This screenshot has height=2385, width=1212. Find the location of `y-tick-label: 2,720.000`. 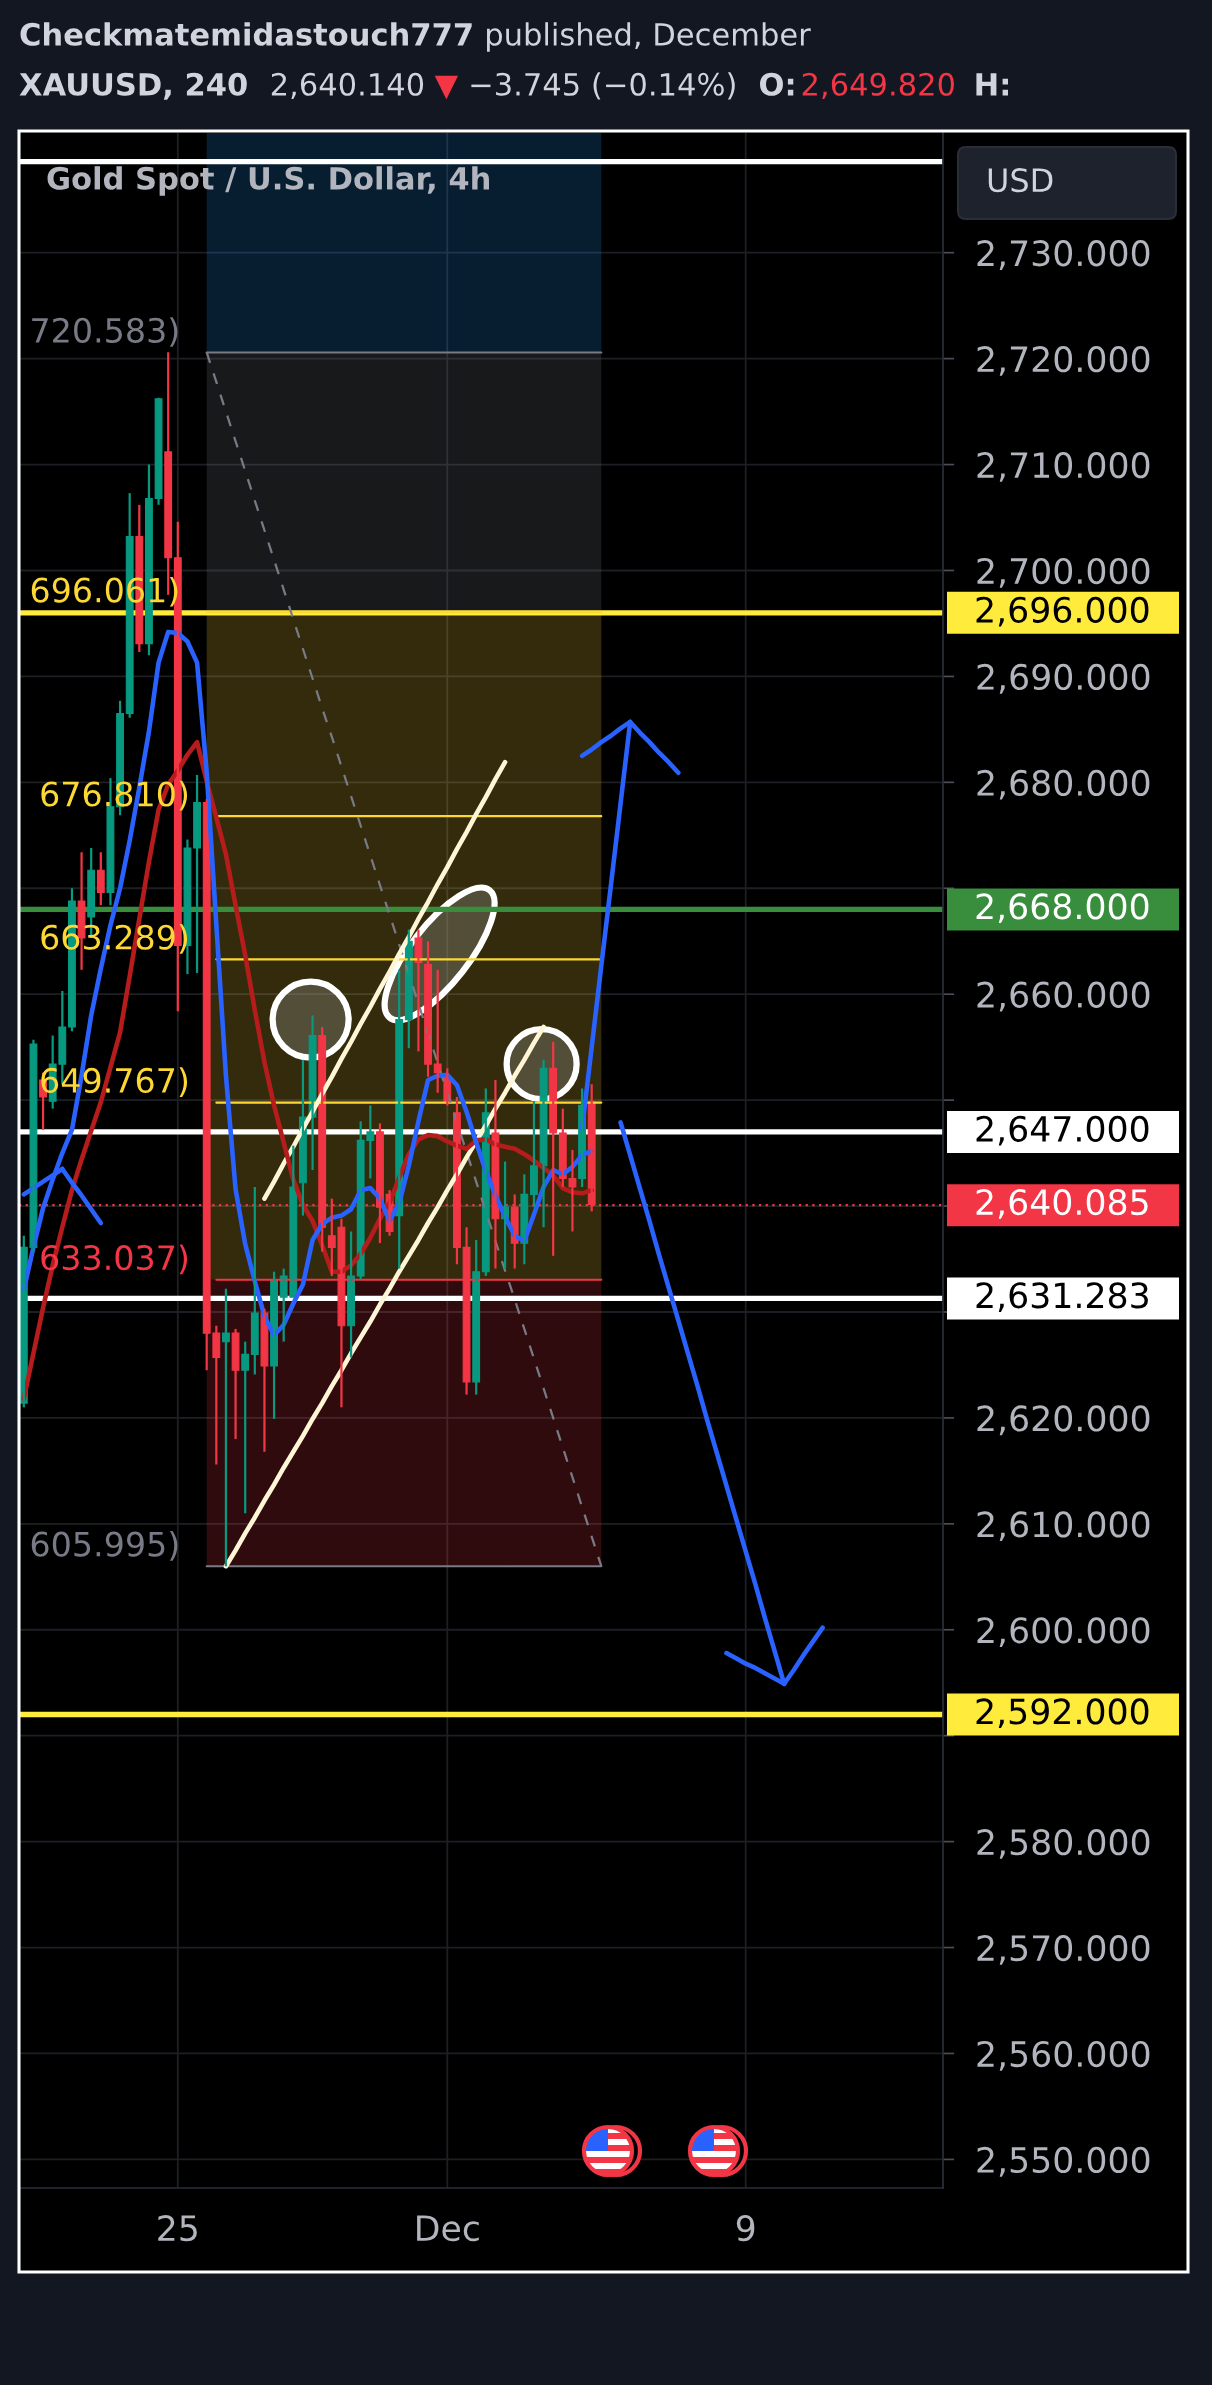

y-tick-label: 2,720.000 is located at coordinates (1063, 361).